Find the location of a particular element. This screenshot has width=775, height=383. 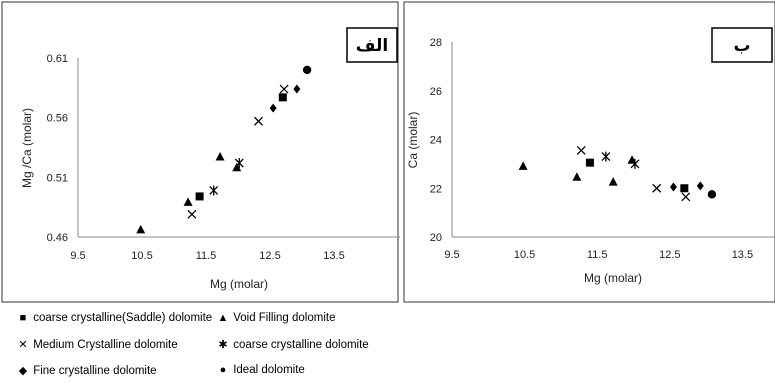

panel-a-ylabel: Mg /Ca (molar) is located at coordinates (27, 148).